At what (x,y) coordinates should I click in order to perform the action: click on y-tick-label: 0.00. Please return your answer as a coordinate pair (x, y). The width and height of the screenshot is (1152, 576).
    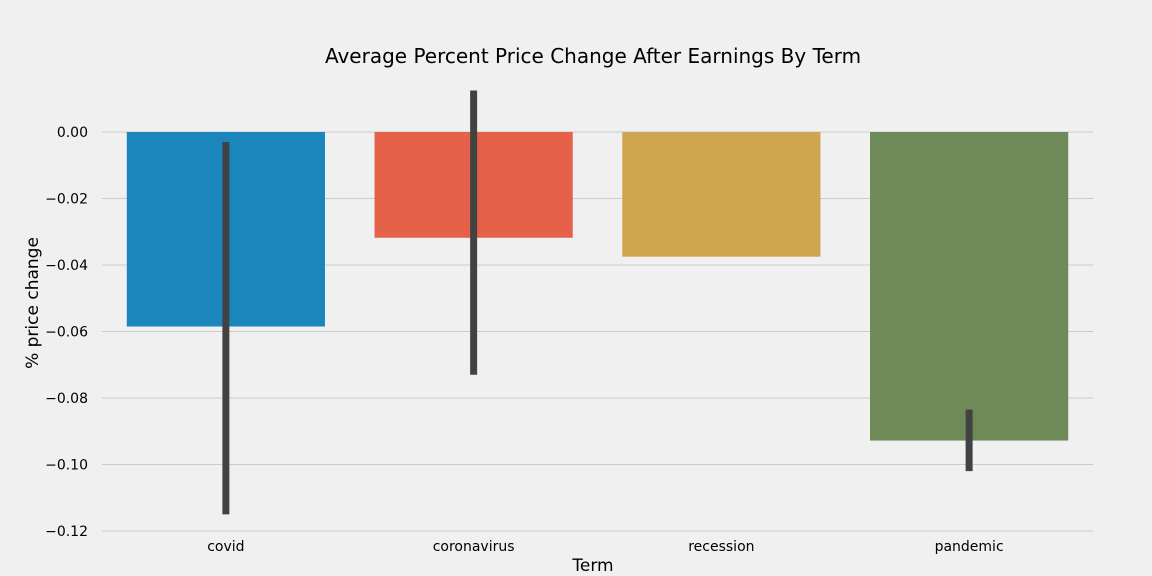
    Looking at the image, I should click on (72, 133).